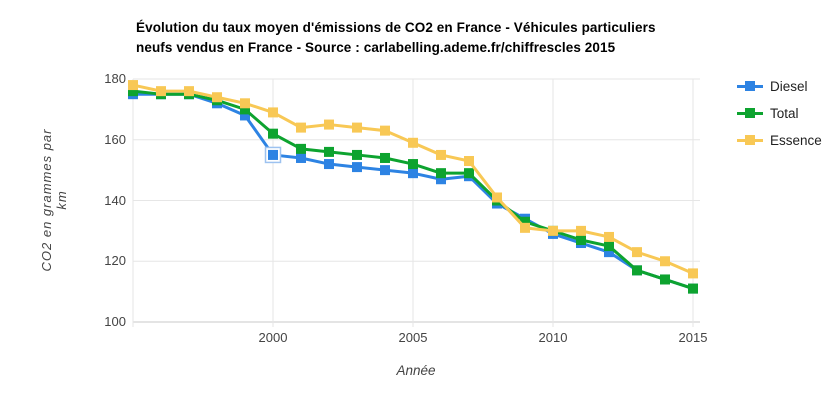 The height and width of the screenshot is (400, 832). I want to click on y-tick-label-180: 180, so click(115, 78).